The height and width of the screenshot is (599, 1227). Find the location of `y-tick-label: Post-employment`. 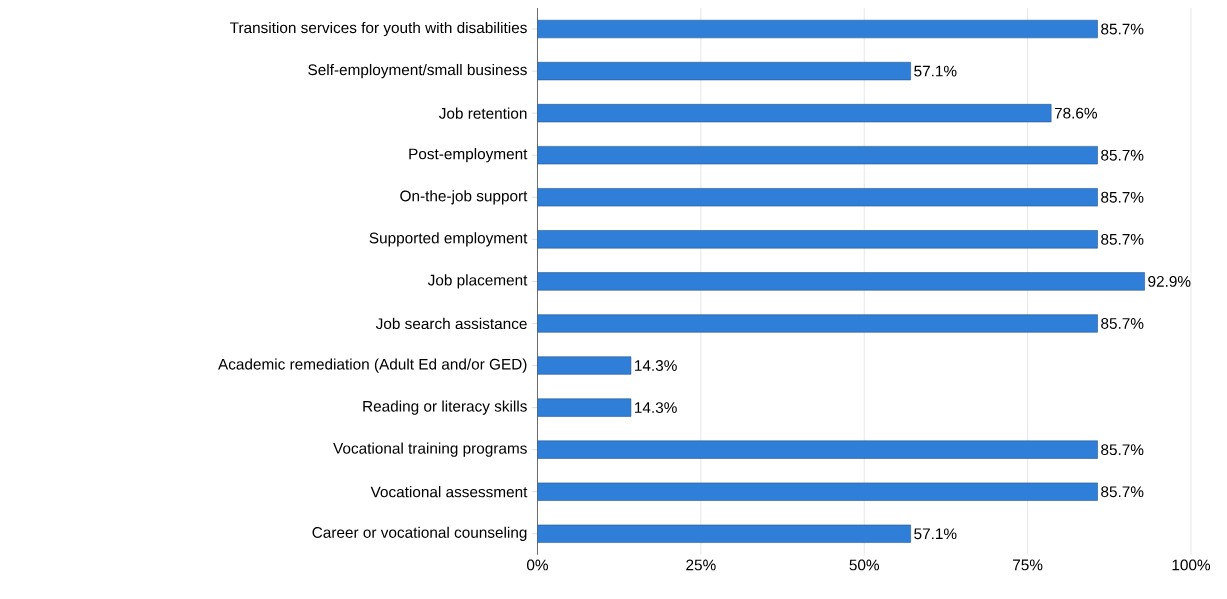

y-tick-label: Post-employment is located at coordinates (468, 155).